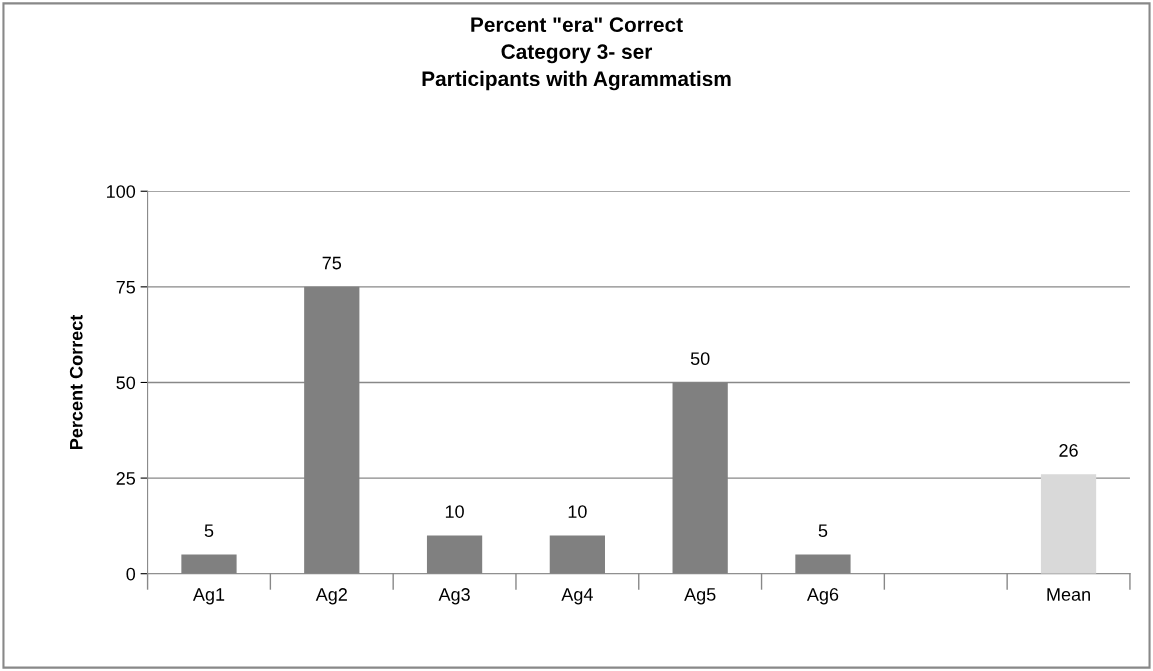  What do you see at coordinates (822, 596) in the screenshot?
I see `x-tick-label: Ag6` at bounding box center [822, 596].